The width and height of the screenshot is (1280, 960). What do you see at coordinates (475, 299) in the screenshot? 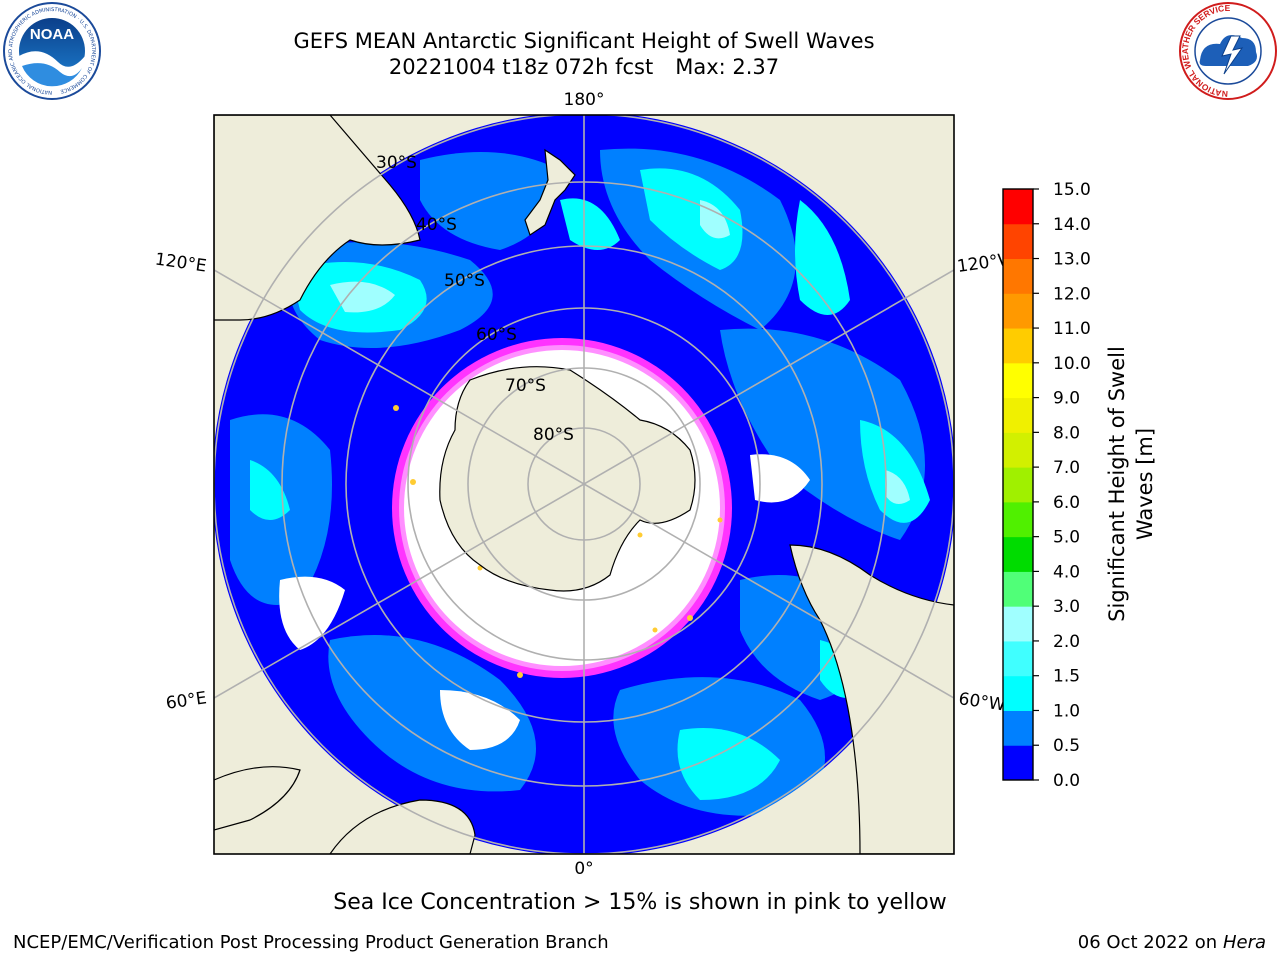
I see `latitude-labels: 30°S 40°S 50°S 60°S 70°S 80°S` at bounding box center [475, 299].